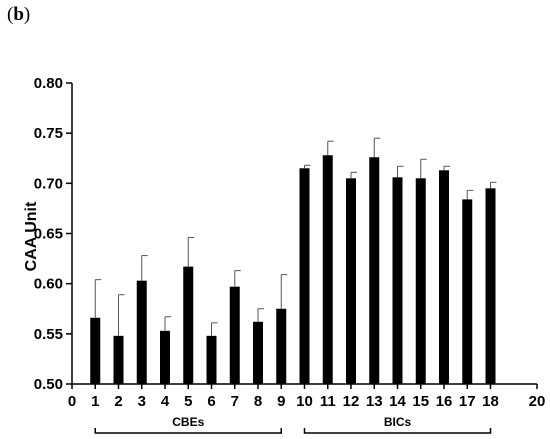 This screenshot has height=439, width=550. Describe the element at coordinates (72, 401) in the screenshot. I see `x-tick-label-0: 0` at that location.